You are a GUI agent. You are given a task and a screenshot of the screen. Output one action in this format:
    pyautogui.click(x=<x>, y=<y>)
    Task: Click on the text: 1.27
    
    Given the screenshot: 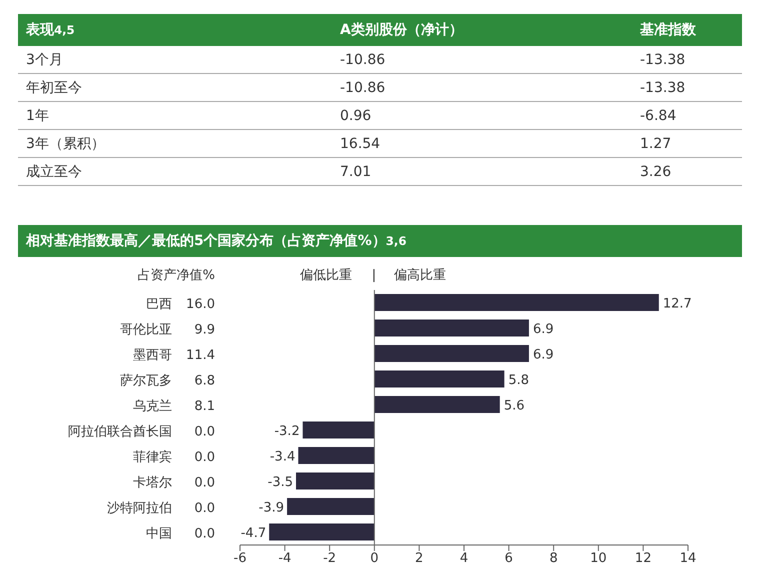 What is the action you would take?
    pyautogui.click(x=656, y=144)
    